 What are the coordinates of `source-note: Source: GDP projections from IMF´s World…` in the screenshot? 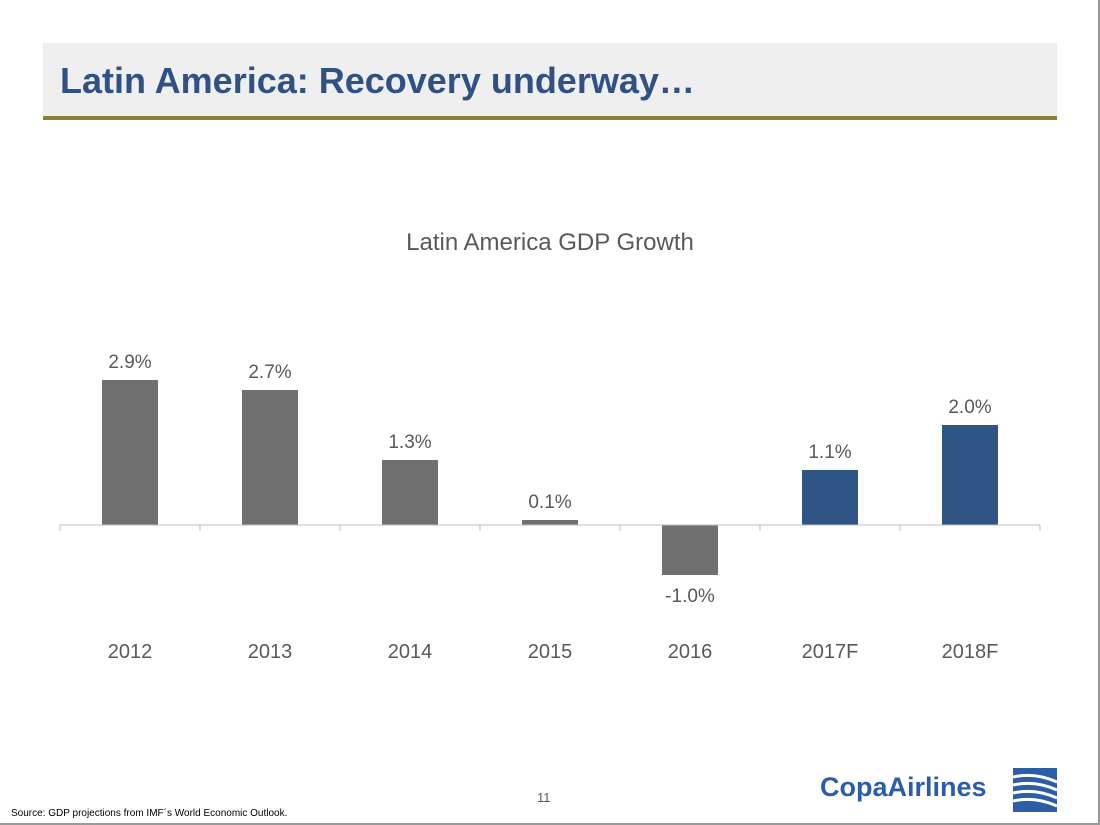 It's located at (149, 813).